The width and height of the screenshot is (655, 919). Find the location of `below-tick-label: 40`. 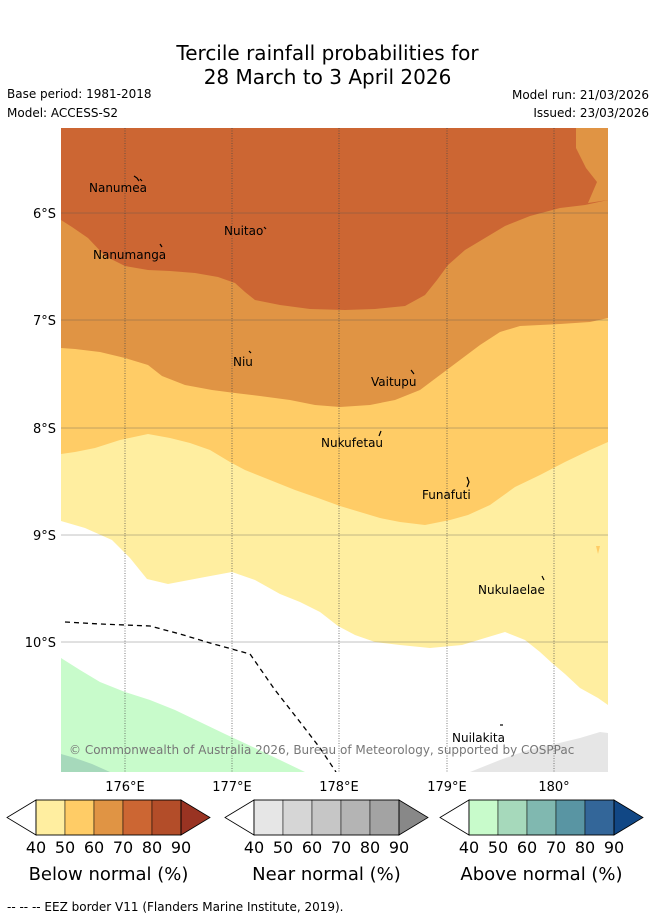

below-tick-label: 40 is located at coordinates (36, 847).